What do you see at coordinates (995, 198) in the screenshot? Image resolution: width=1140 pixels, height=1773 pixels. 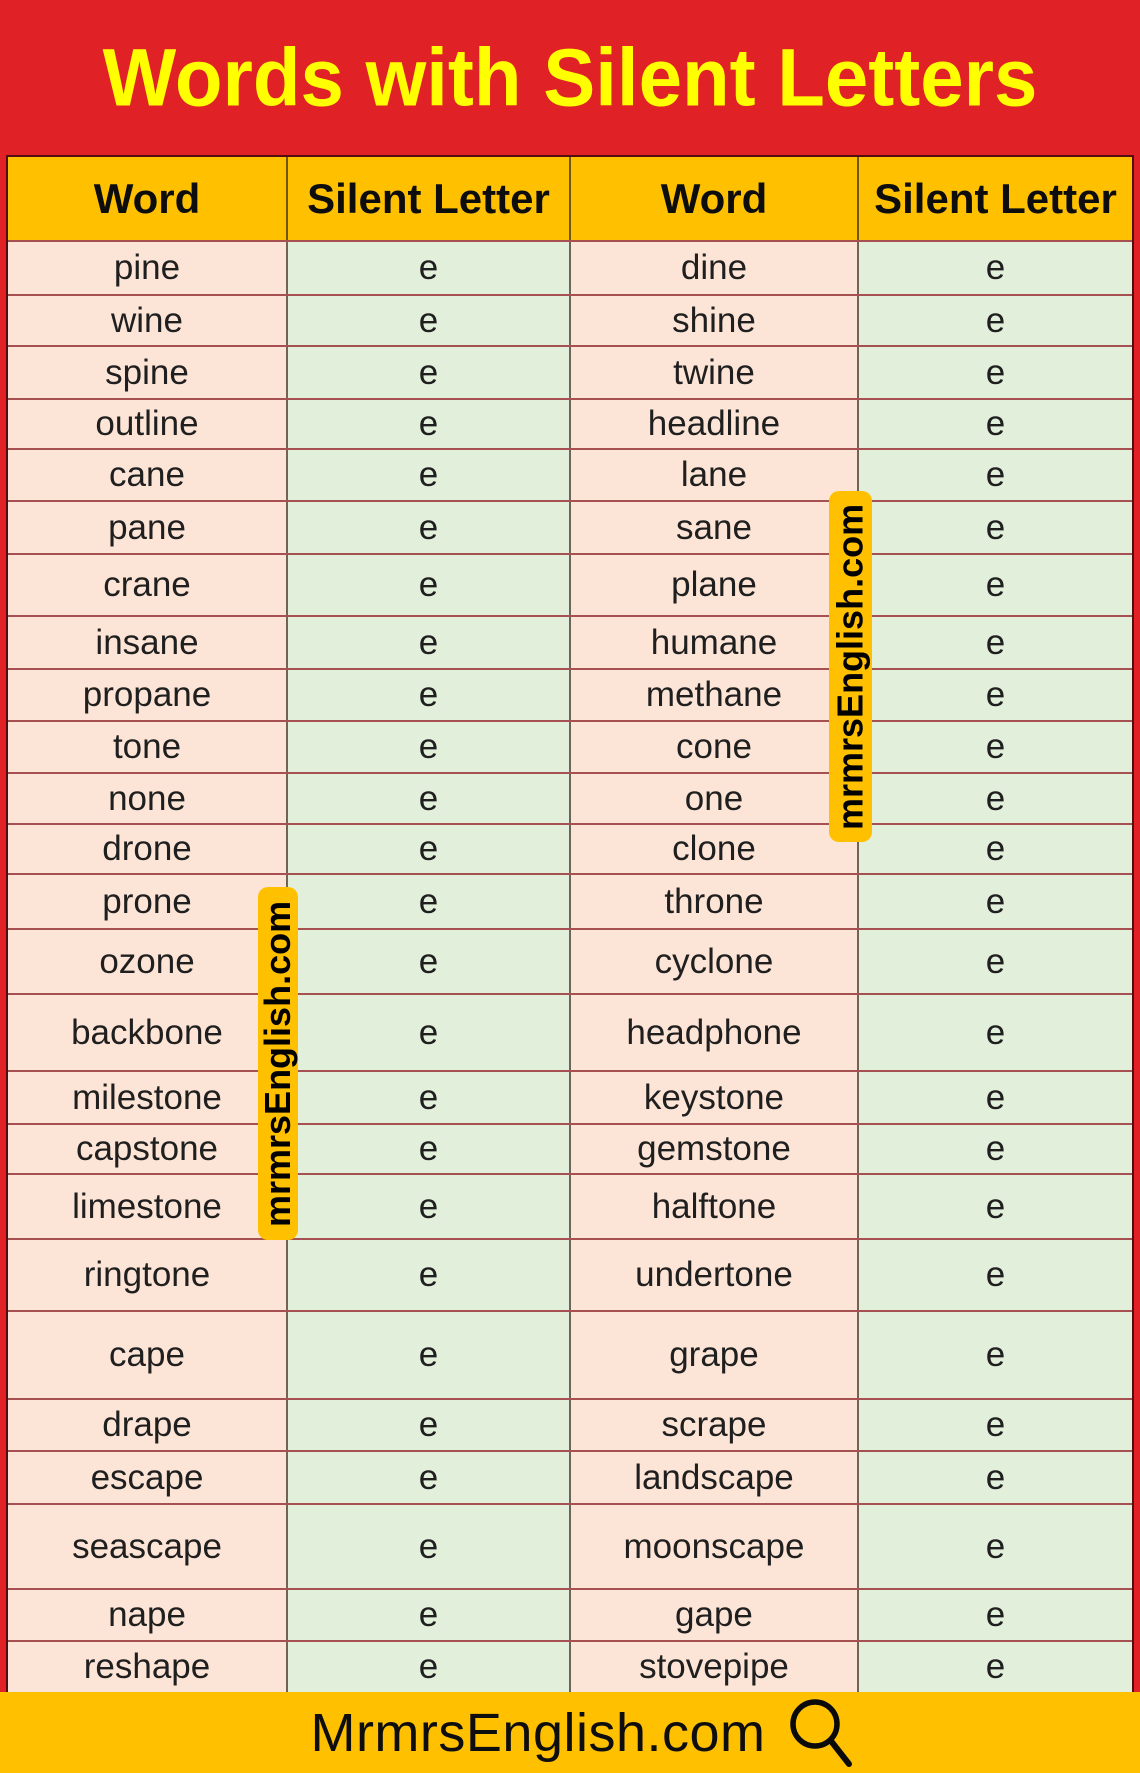 I see `header-cell-silent-2: Silent Letter` at bounding box center [995, 198].